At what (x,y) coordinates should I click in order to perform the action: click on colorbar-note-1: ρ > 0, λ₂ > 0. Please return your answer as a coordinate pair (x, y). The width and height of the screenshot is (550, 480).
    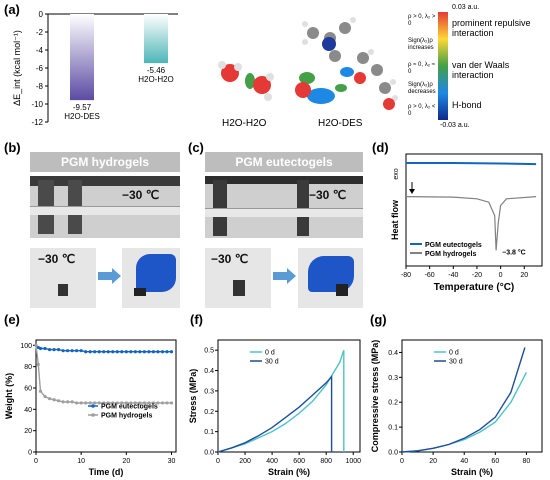
    Looking at the image, I should click on (422, 20).